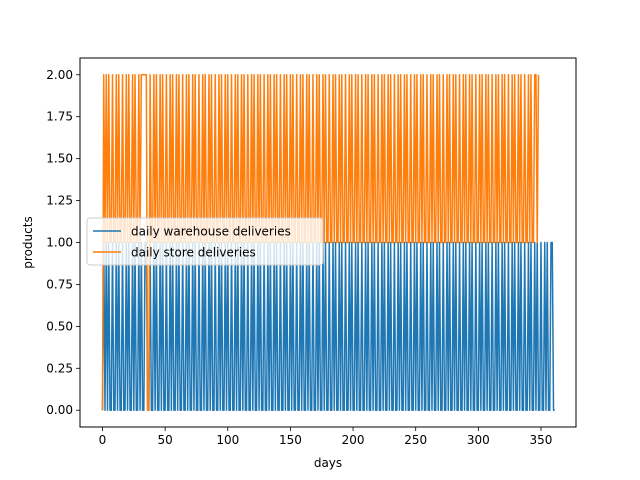 This screenshot has height=480, width=640. Describe the element at coordinates (59, 368) in the screenshot. I see `y-tick-label: 0.25` at that location.